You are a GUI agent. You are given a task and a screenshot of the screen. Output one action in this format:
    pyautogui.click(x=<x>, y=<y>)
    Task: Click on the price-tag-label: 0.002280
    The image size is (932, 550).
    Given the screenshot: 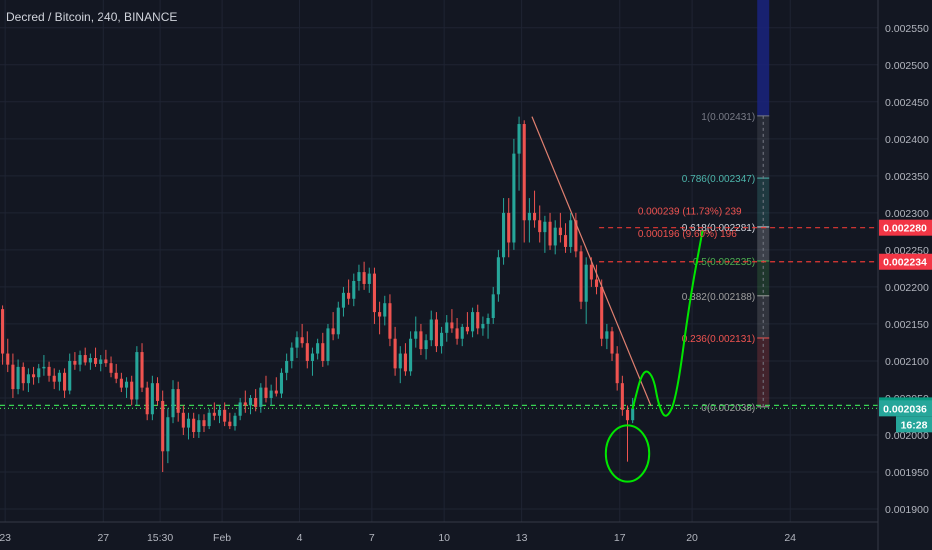 What is the action you would take?
    pyautogui.click(x=905, y=229)
    